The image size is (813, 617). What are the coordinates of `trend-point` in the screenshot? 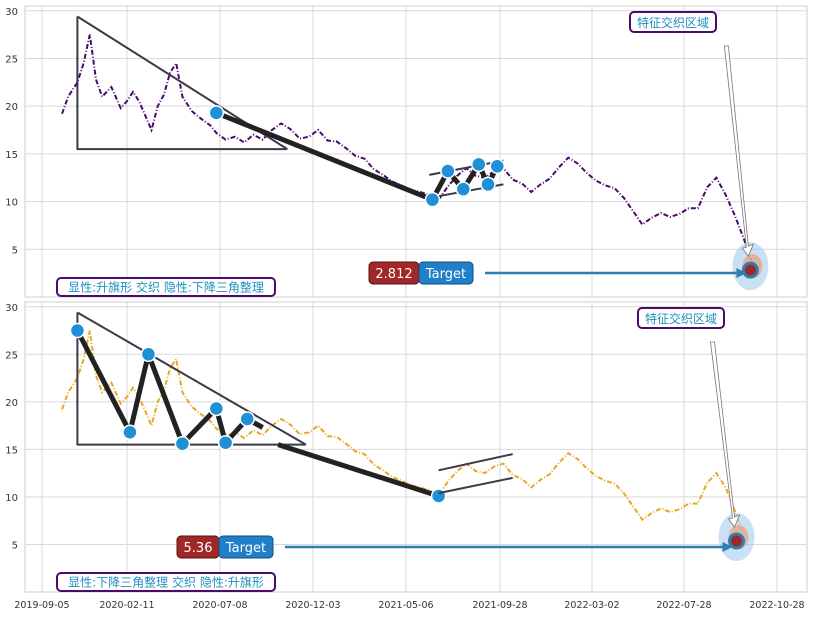 It's located at (216, 113).